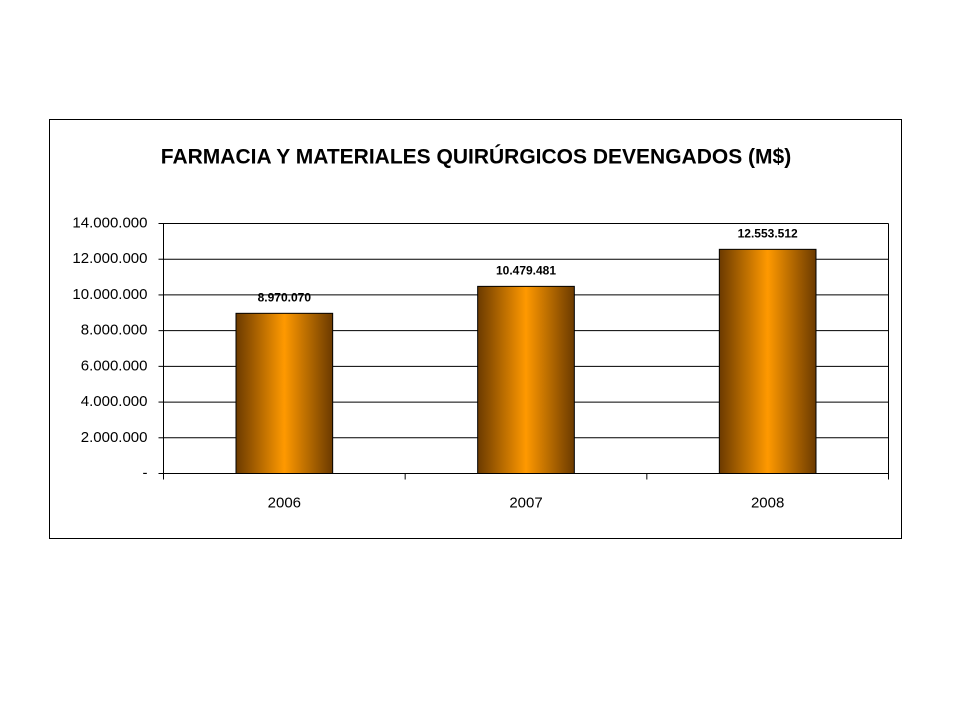 This screenshot has width=960, height=720. I want to click on y-tick-label: 6.000.000, so click(114, 365).